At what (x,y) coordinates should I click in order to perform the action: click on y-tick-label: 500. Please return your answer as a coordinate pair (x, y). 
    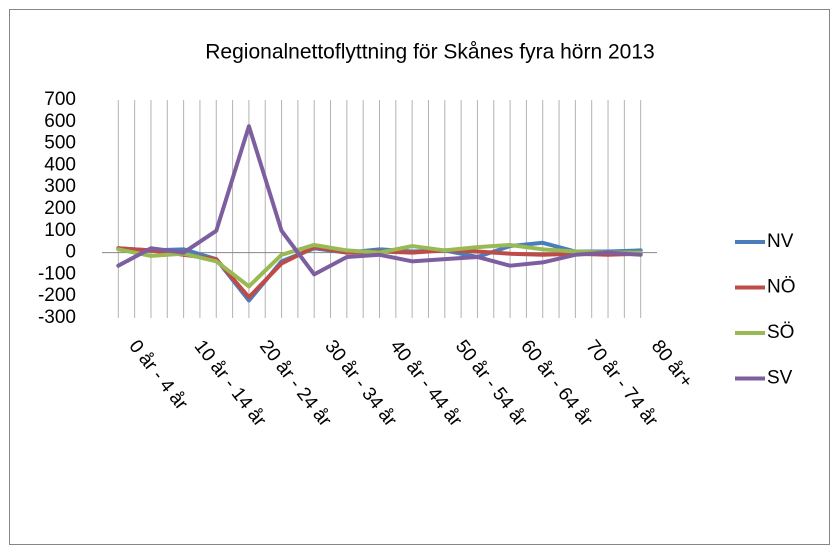
    Looking at the image, I should click on (60, 143).